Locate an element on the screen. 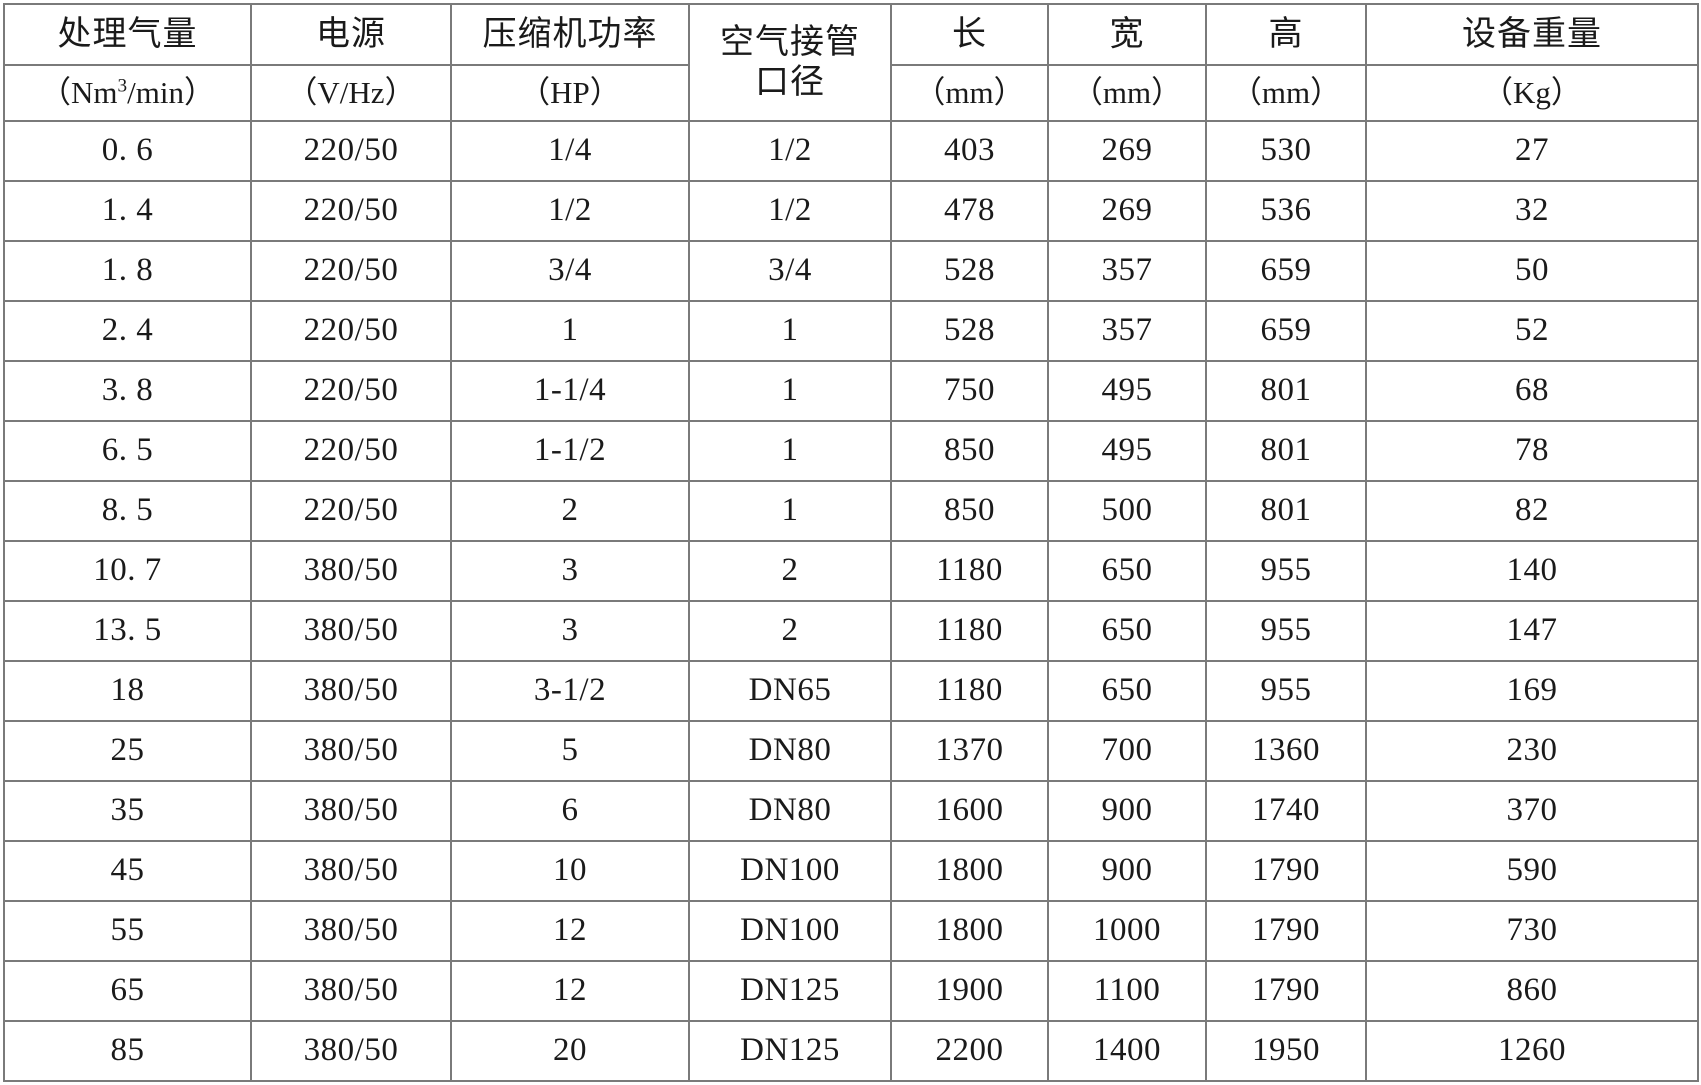 The height and width of the screenshot is (1085, 1701). table-row: 10. 7 380/50 3 2 1180 650 955 140 is located at coordinates (851, 571).